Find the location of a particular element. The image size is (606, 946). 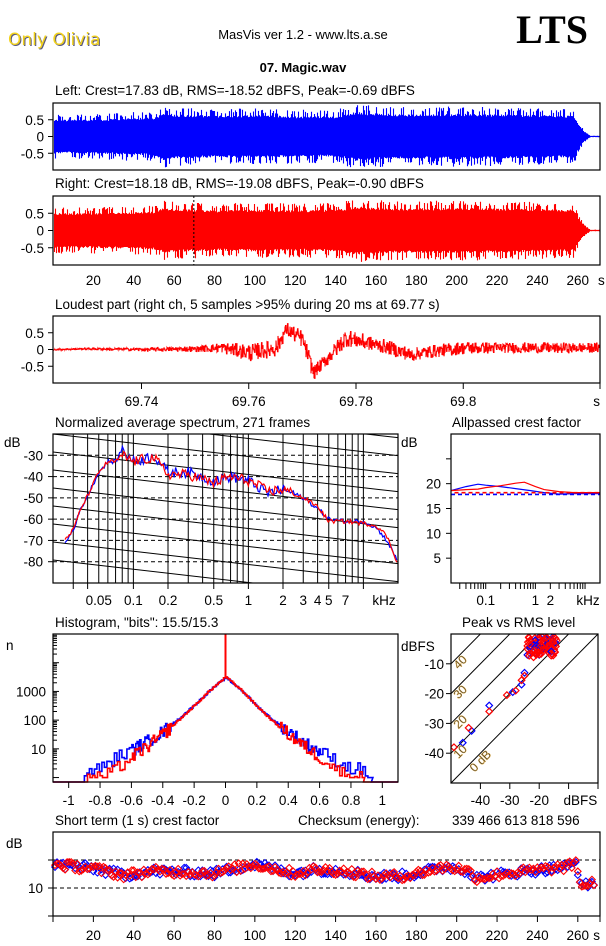

loudest-xtick-label: 69.76 is located at coordinates (249, 401).